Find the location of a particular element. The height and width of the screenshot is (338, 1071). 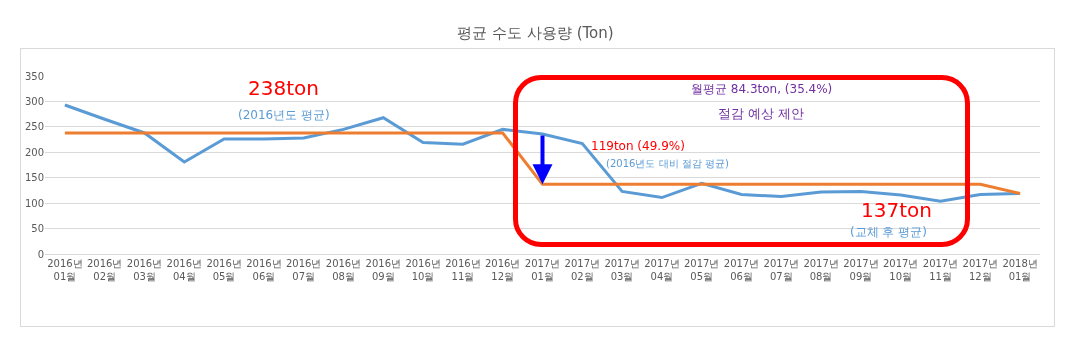

x-tick-label: 2017년 12월 is located at coordinates (980, 270).